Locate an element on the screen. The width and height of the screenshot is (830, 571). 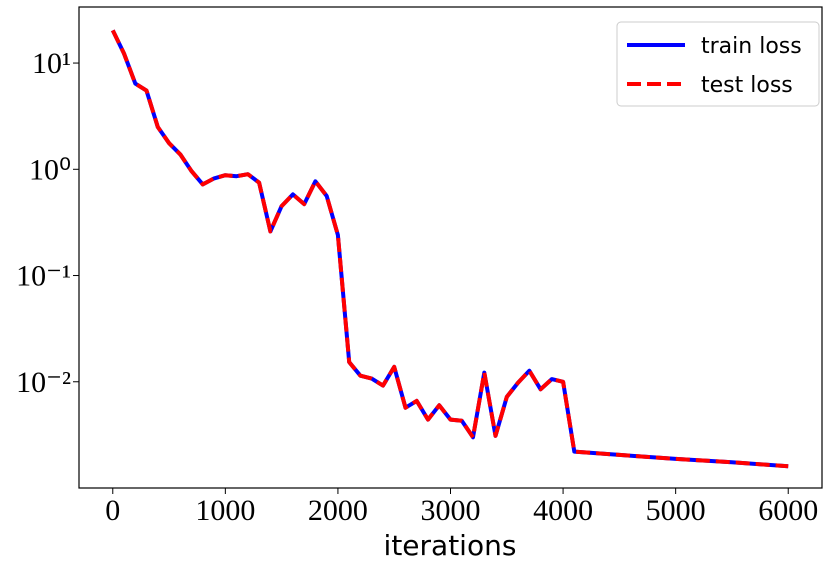
y-tick-label: 10⁻² is located at coordinates (43, 382).